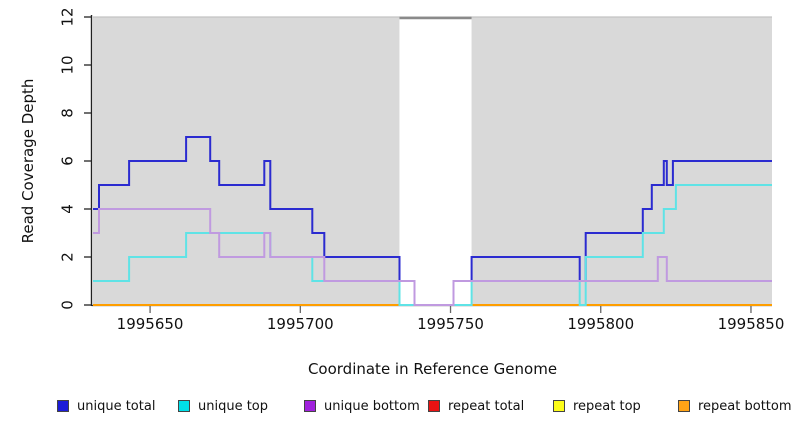 The height and width of the screenshot is (432, 792). I want to click on legend-item-repeat-total: repeat total, so click(476, 406).